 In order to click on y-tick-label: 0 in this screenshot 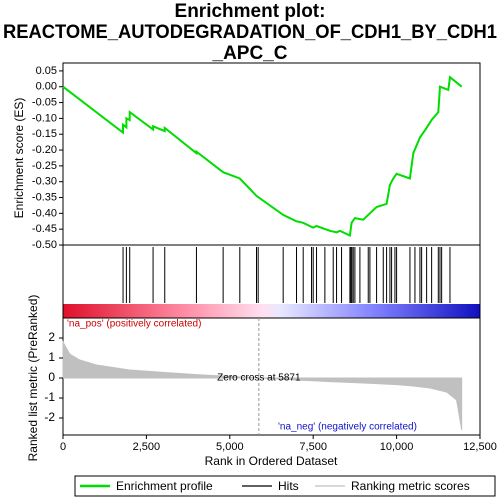, I will do `click(51, 377)`.